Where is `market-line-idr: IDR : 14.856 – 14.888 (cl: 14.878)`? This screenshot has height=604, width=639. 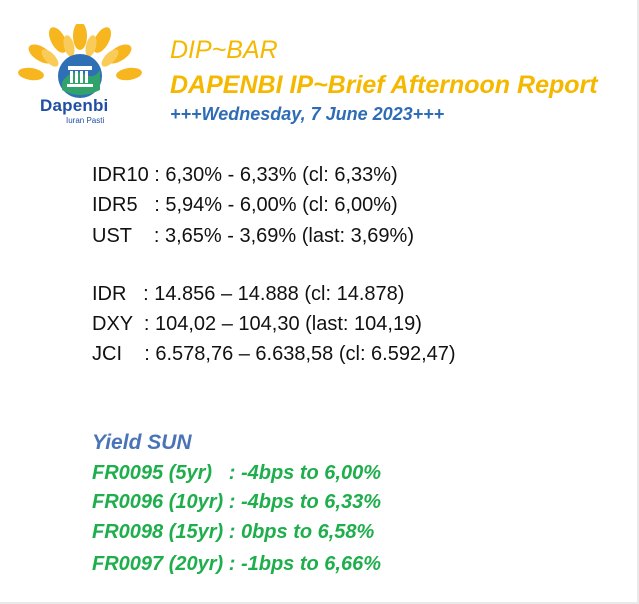 market-line-idr: IDR : 14.856 – 14.888 (cl: 14.878) is located at coordinates (248, 294).